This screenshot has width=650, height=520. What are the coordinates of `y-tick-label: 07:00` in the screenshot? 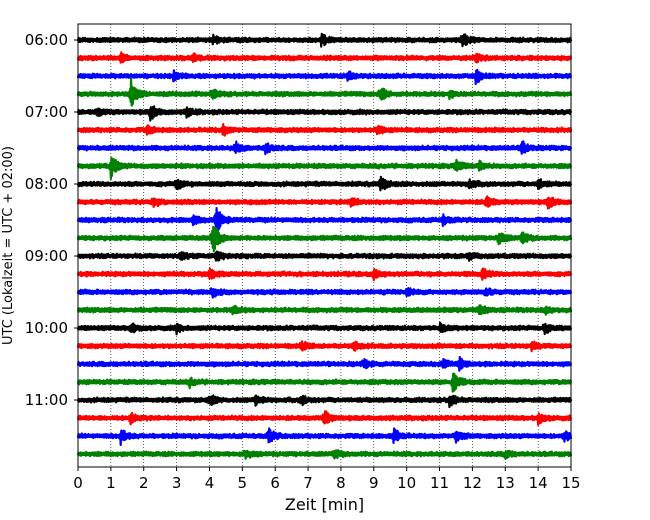 It's located at (46, 112).